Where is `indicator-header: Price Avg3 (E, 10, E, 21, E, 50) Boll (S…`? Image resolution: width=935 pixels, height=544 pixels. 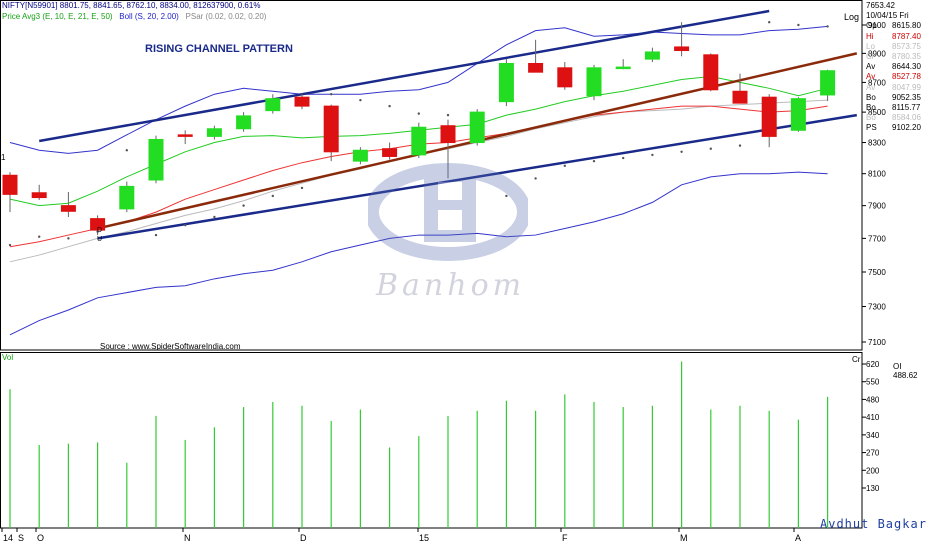
indicator-header: Price Avg3 (E, 10, E, 21, E, 50) Boll (S… is located at coordinates (134, 16).